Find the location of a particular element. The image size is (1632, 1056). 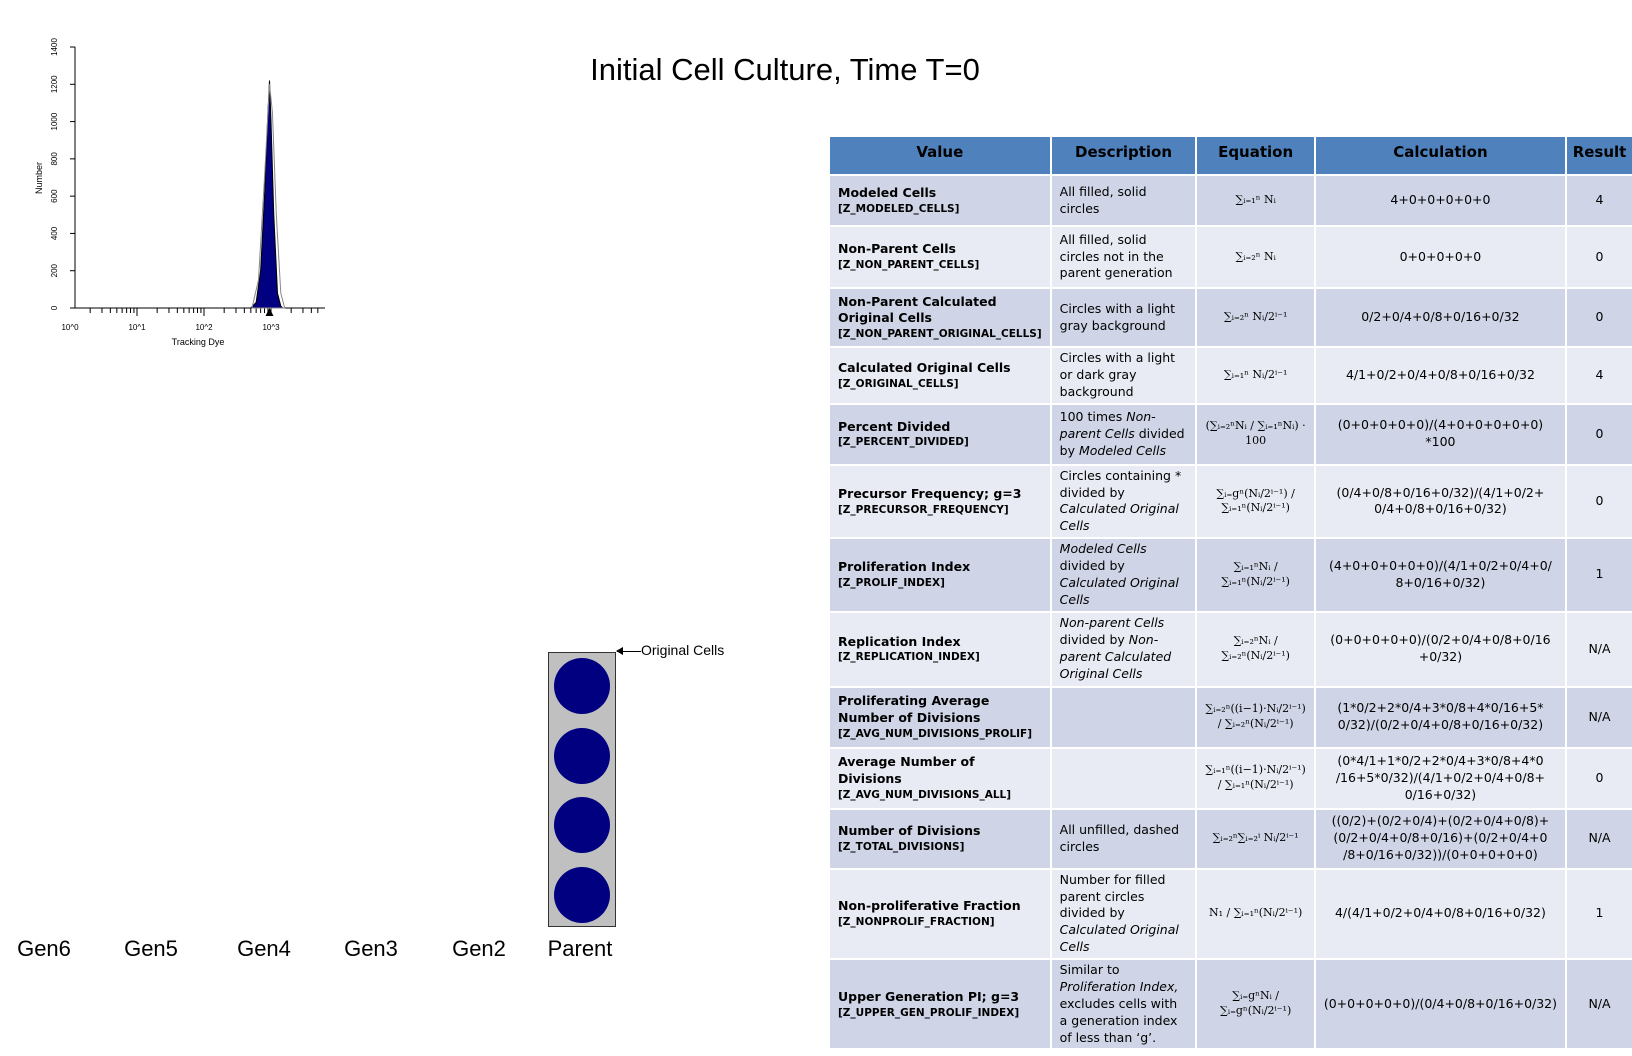

calculation-cell: 0/2+0/4+0/8+0/16+0/32 is located at coordinates (1440, 317).